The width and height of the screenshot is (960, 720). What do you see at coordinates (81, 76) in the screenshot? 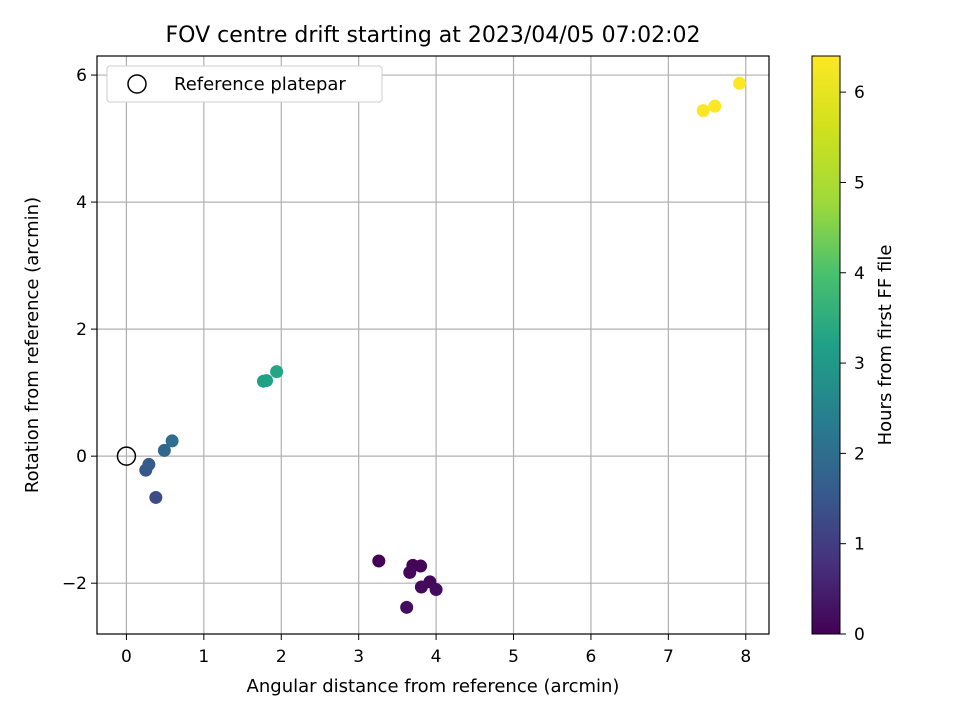
I see `y-tick-label: 6` at bounding box center [81, 76].